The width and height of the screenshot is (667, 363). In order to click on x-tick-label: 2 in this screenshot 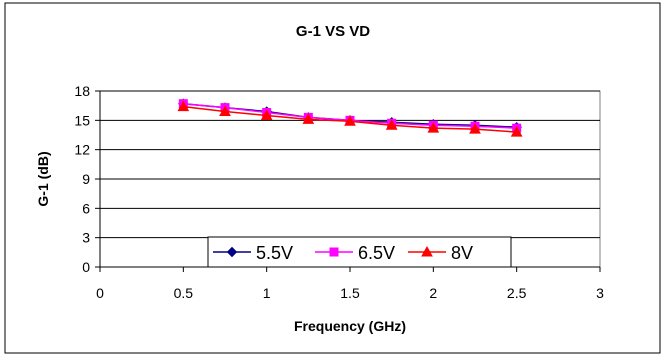, I will do `click(433, 293)`.